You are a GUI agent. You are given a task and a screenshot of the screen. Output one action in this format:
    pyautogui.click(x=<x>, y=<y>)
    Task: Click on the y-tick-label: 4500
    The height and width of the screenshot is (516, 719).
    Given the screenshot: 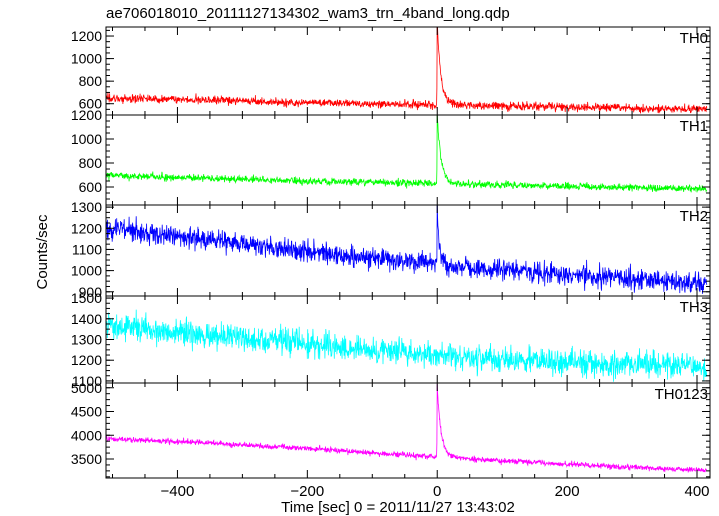 What is the action you would take?
    pyautogui.click(x=86, y=412)
    